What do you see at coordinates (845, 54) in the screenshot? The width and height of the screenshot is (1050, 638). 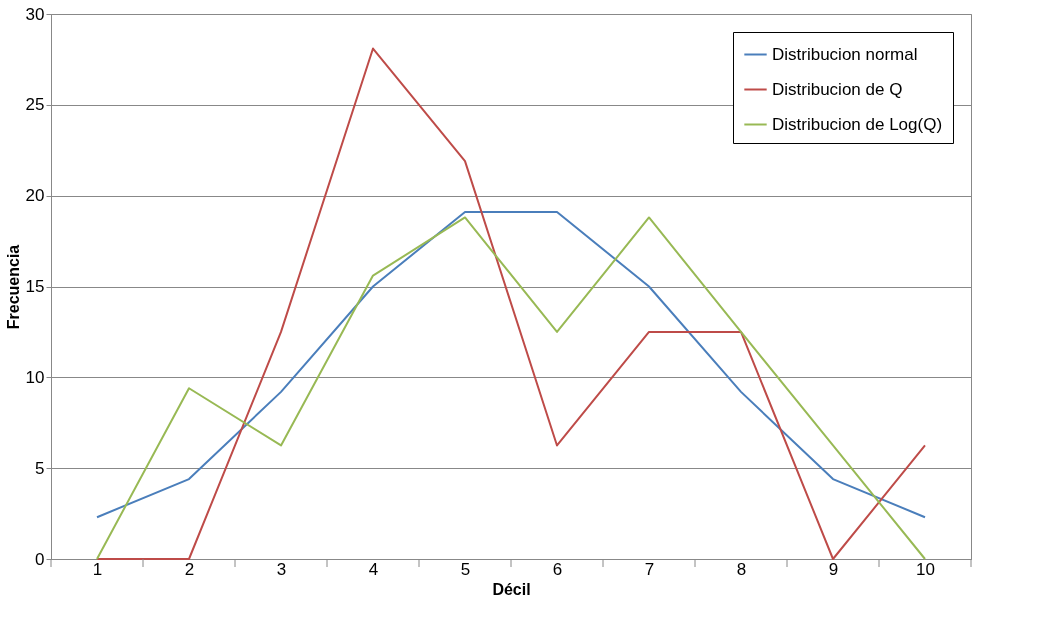 I see `legend-label: Distribucion normal` at bounding box center [845, 54].